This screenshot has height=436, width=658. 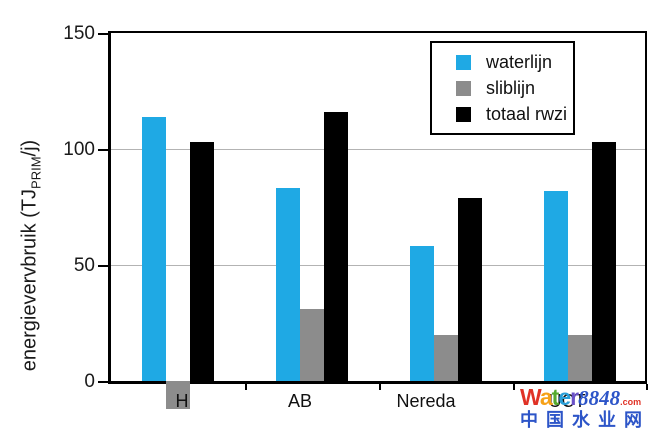 I want to click on bar-sliblijn-UCT, so click(x=580, y=358).